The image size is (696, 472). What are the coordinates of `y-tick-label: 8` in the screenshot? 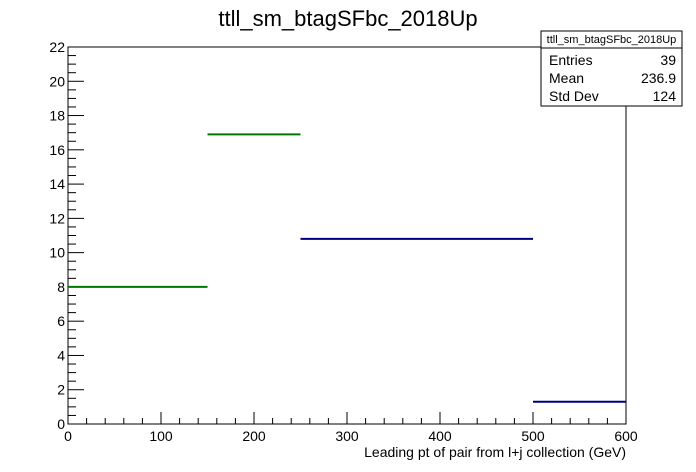 It's located at (61, 287).